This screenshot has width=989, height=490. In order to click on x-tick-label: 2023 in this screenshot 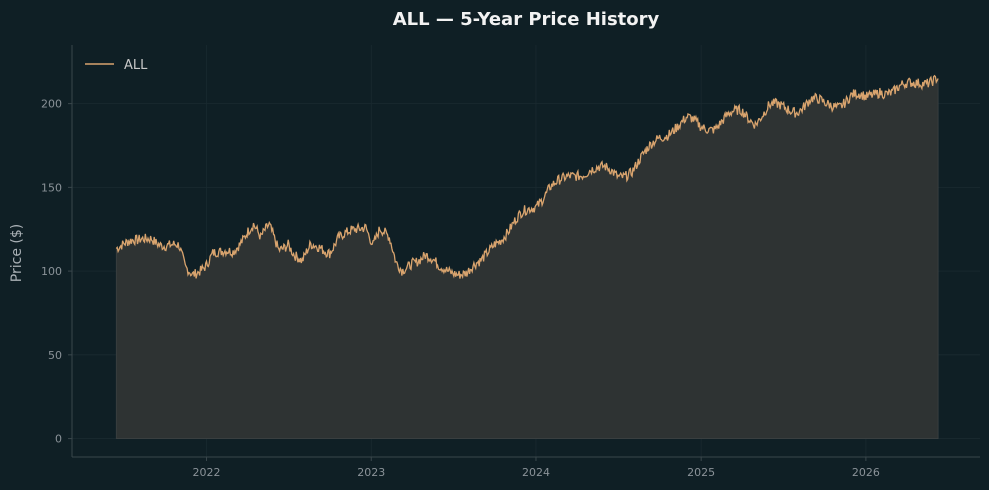, I will do `click(371, 472)`.